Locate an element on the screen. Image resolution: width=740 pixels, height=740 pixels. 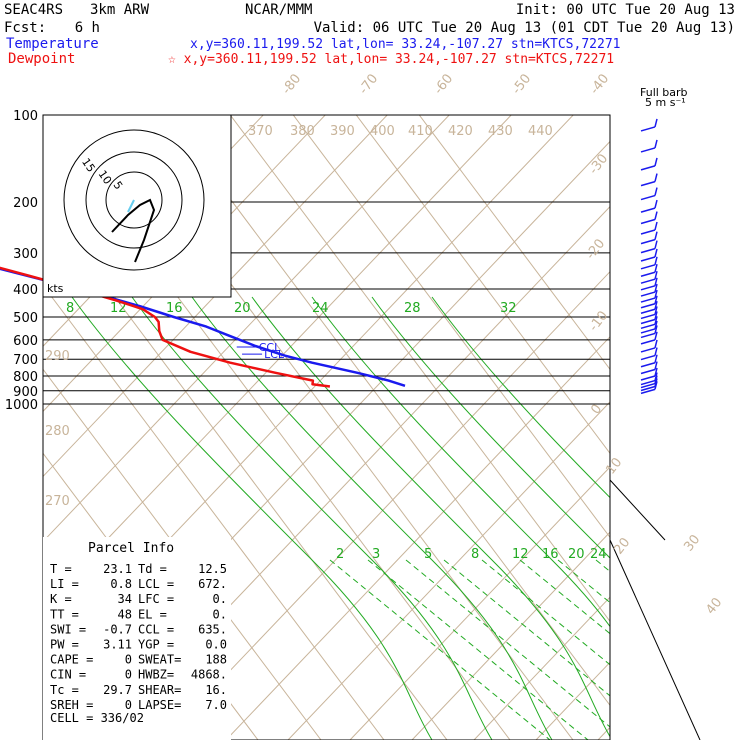
mixing-ratio-label: 20 is located at coordinates (242, 308).